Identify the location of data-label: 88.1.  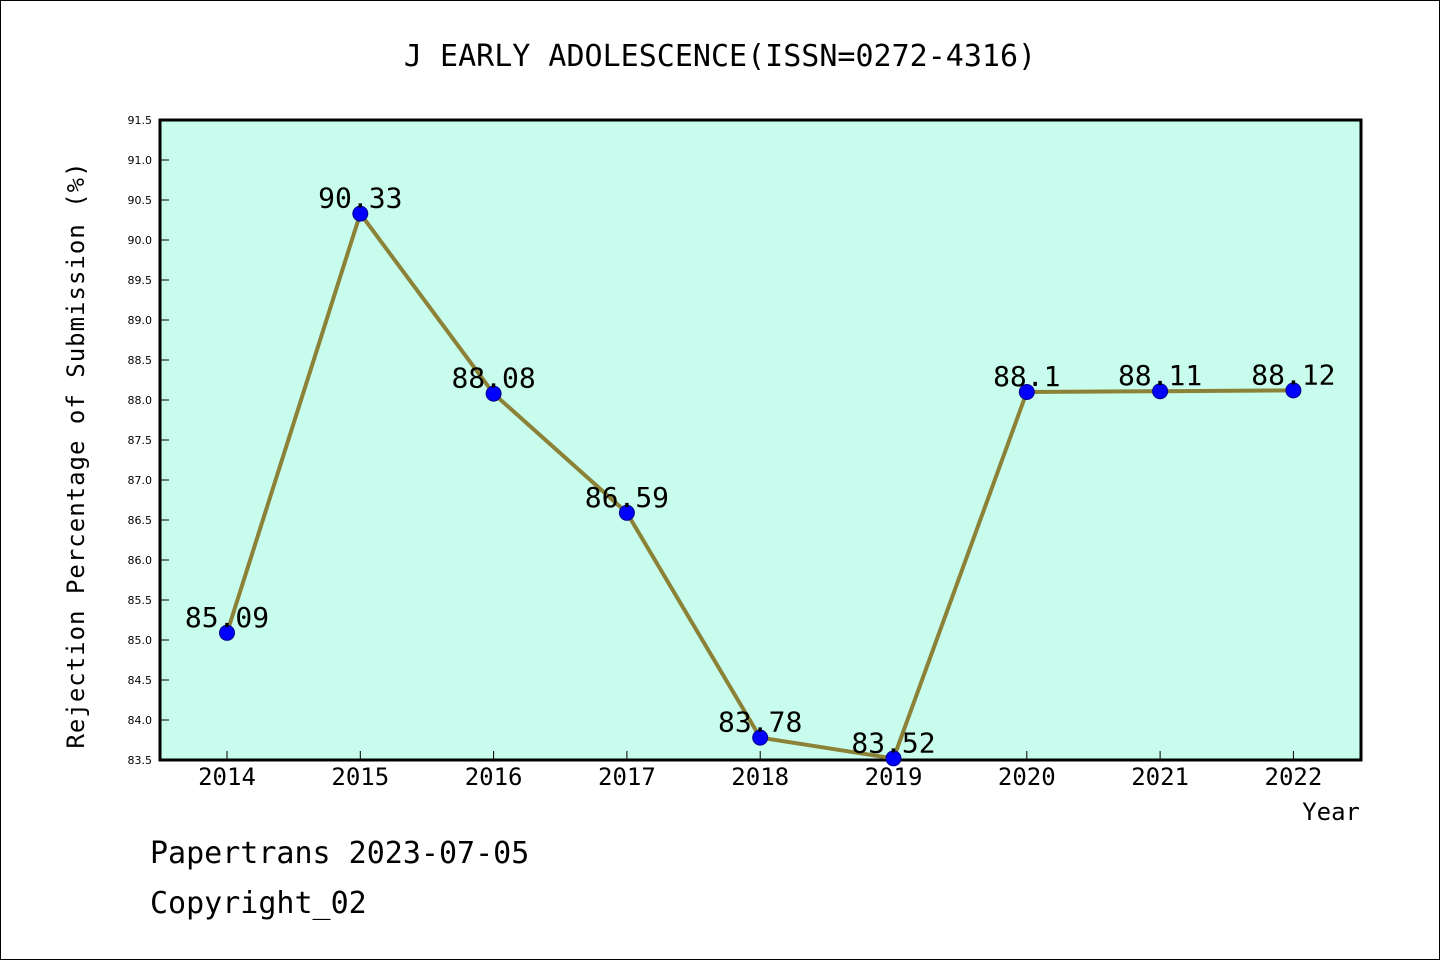
(1026, 376).